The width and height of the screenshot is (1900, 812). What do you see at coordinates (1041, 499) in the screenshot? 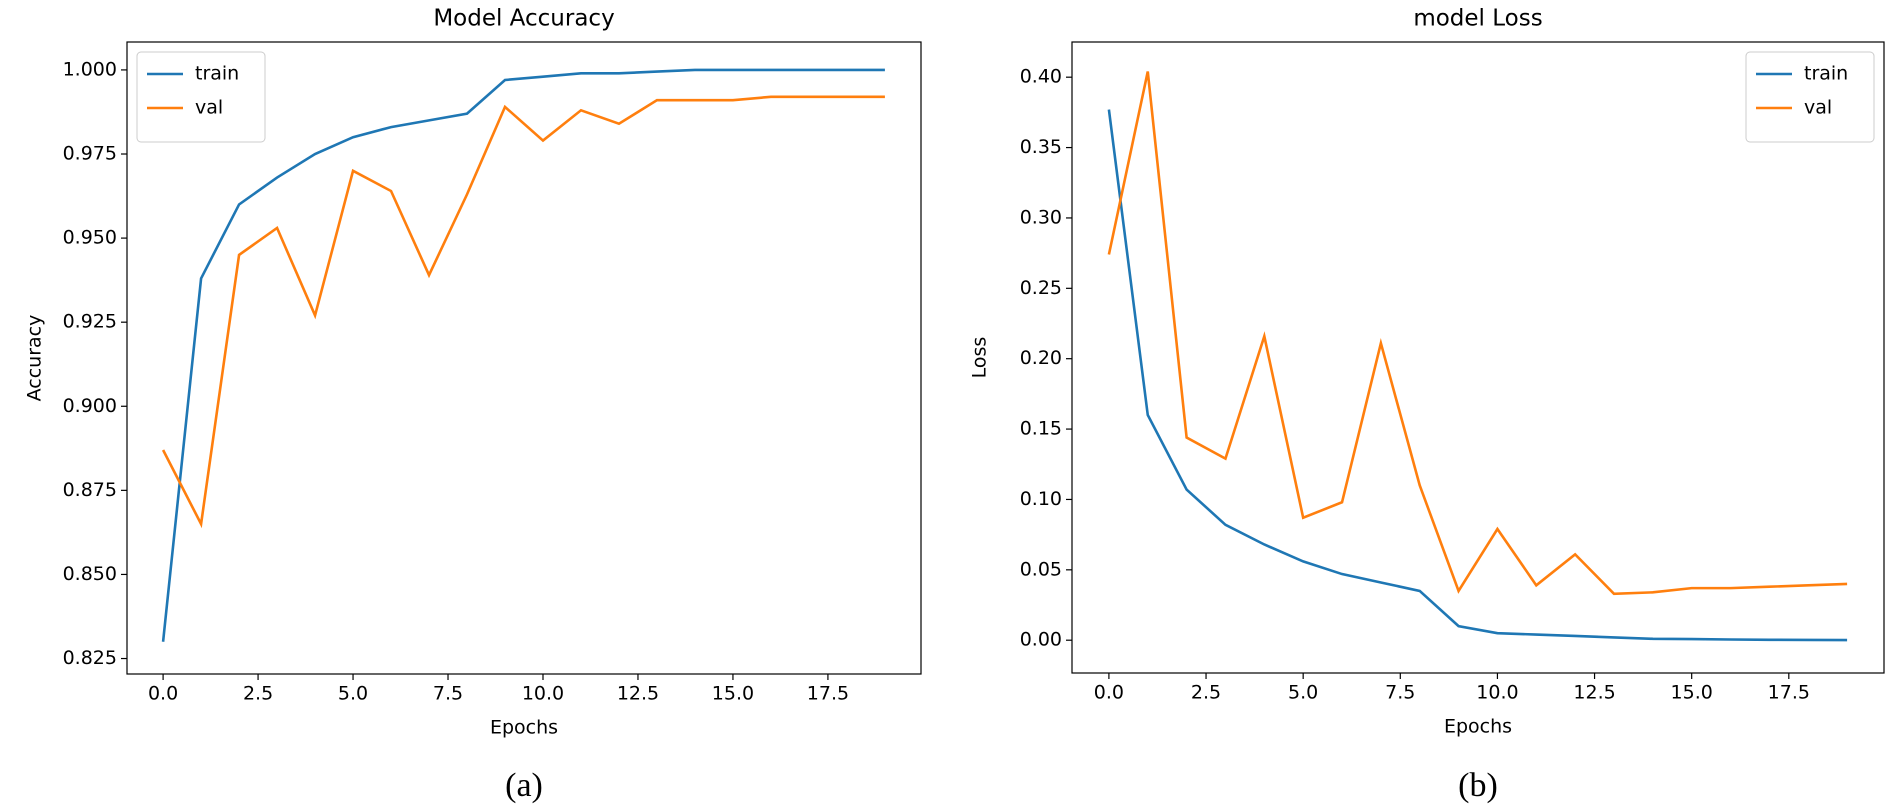
I see `y-tick-label: 0.10` at bounding box center [1041, 499].